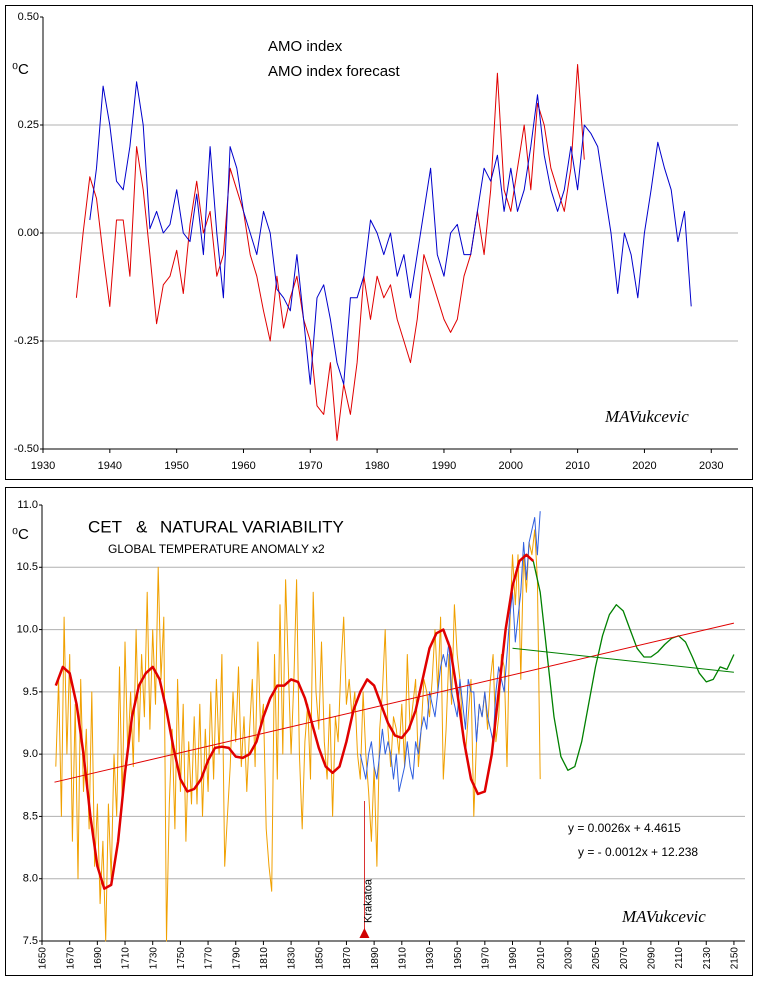  Describe the element at coordinates (596, 958) in the screenshot. I see `x-tick-label: 2050` at that location.